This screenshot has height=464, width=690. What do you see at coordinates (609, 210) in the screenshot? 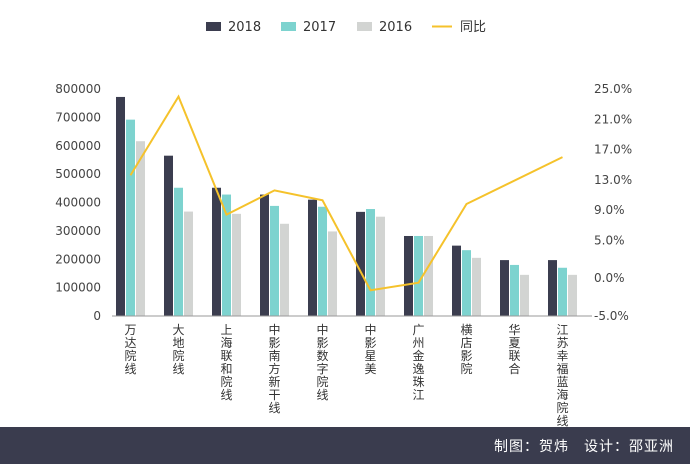
I see `right-tick-label: 9.0%` at bounding box center [609, 210].